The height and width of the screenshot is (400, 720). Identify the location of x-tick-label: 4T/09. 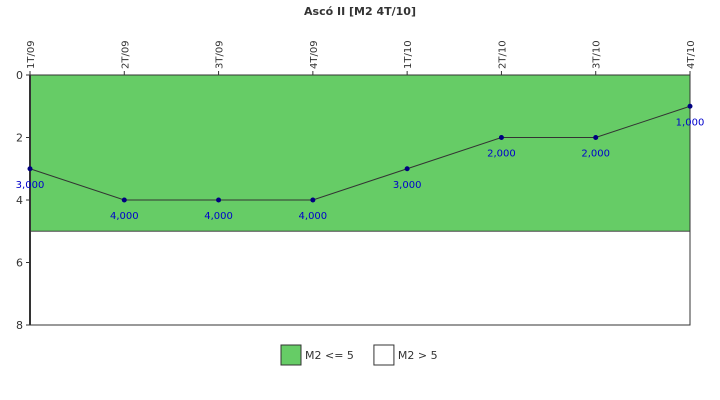
(314, 54).